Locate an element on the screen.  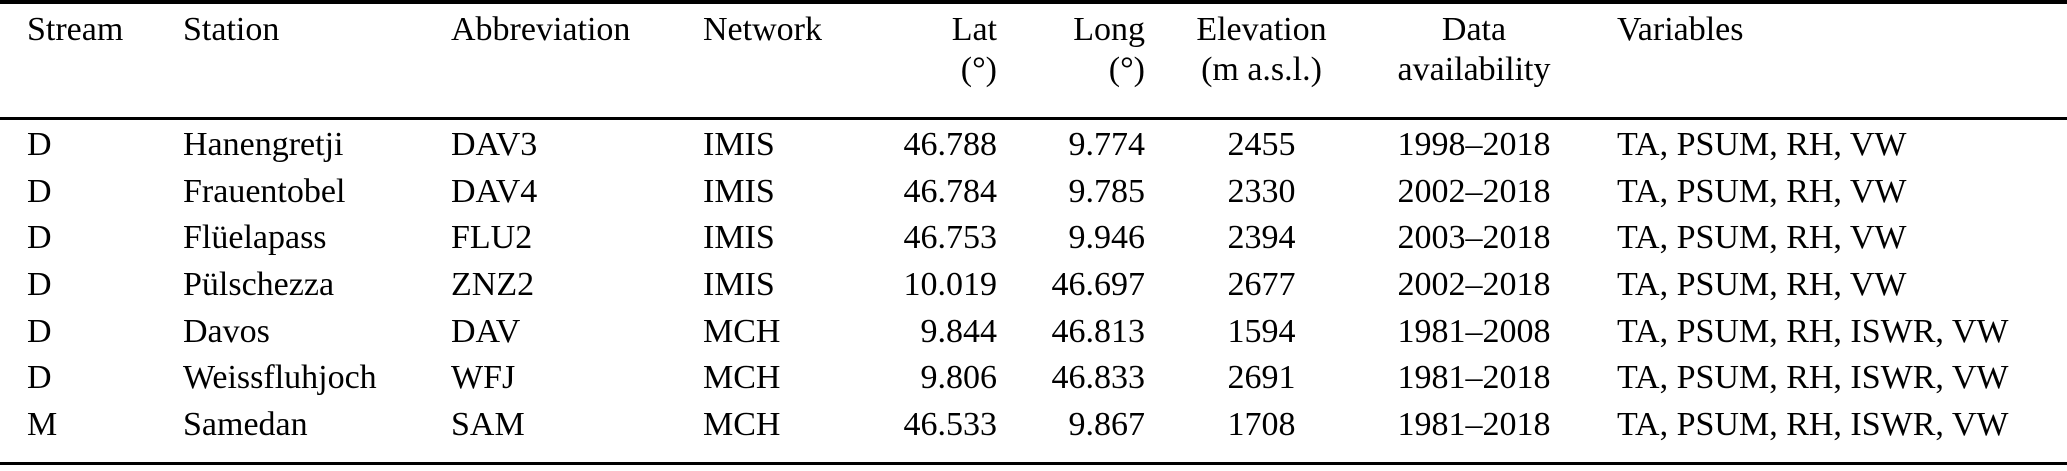
cell-station: Hanengretji is located at coordinates (263, 144).